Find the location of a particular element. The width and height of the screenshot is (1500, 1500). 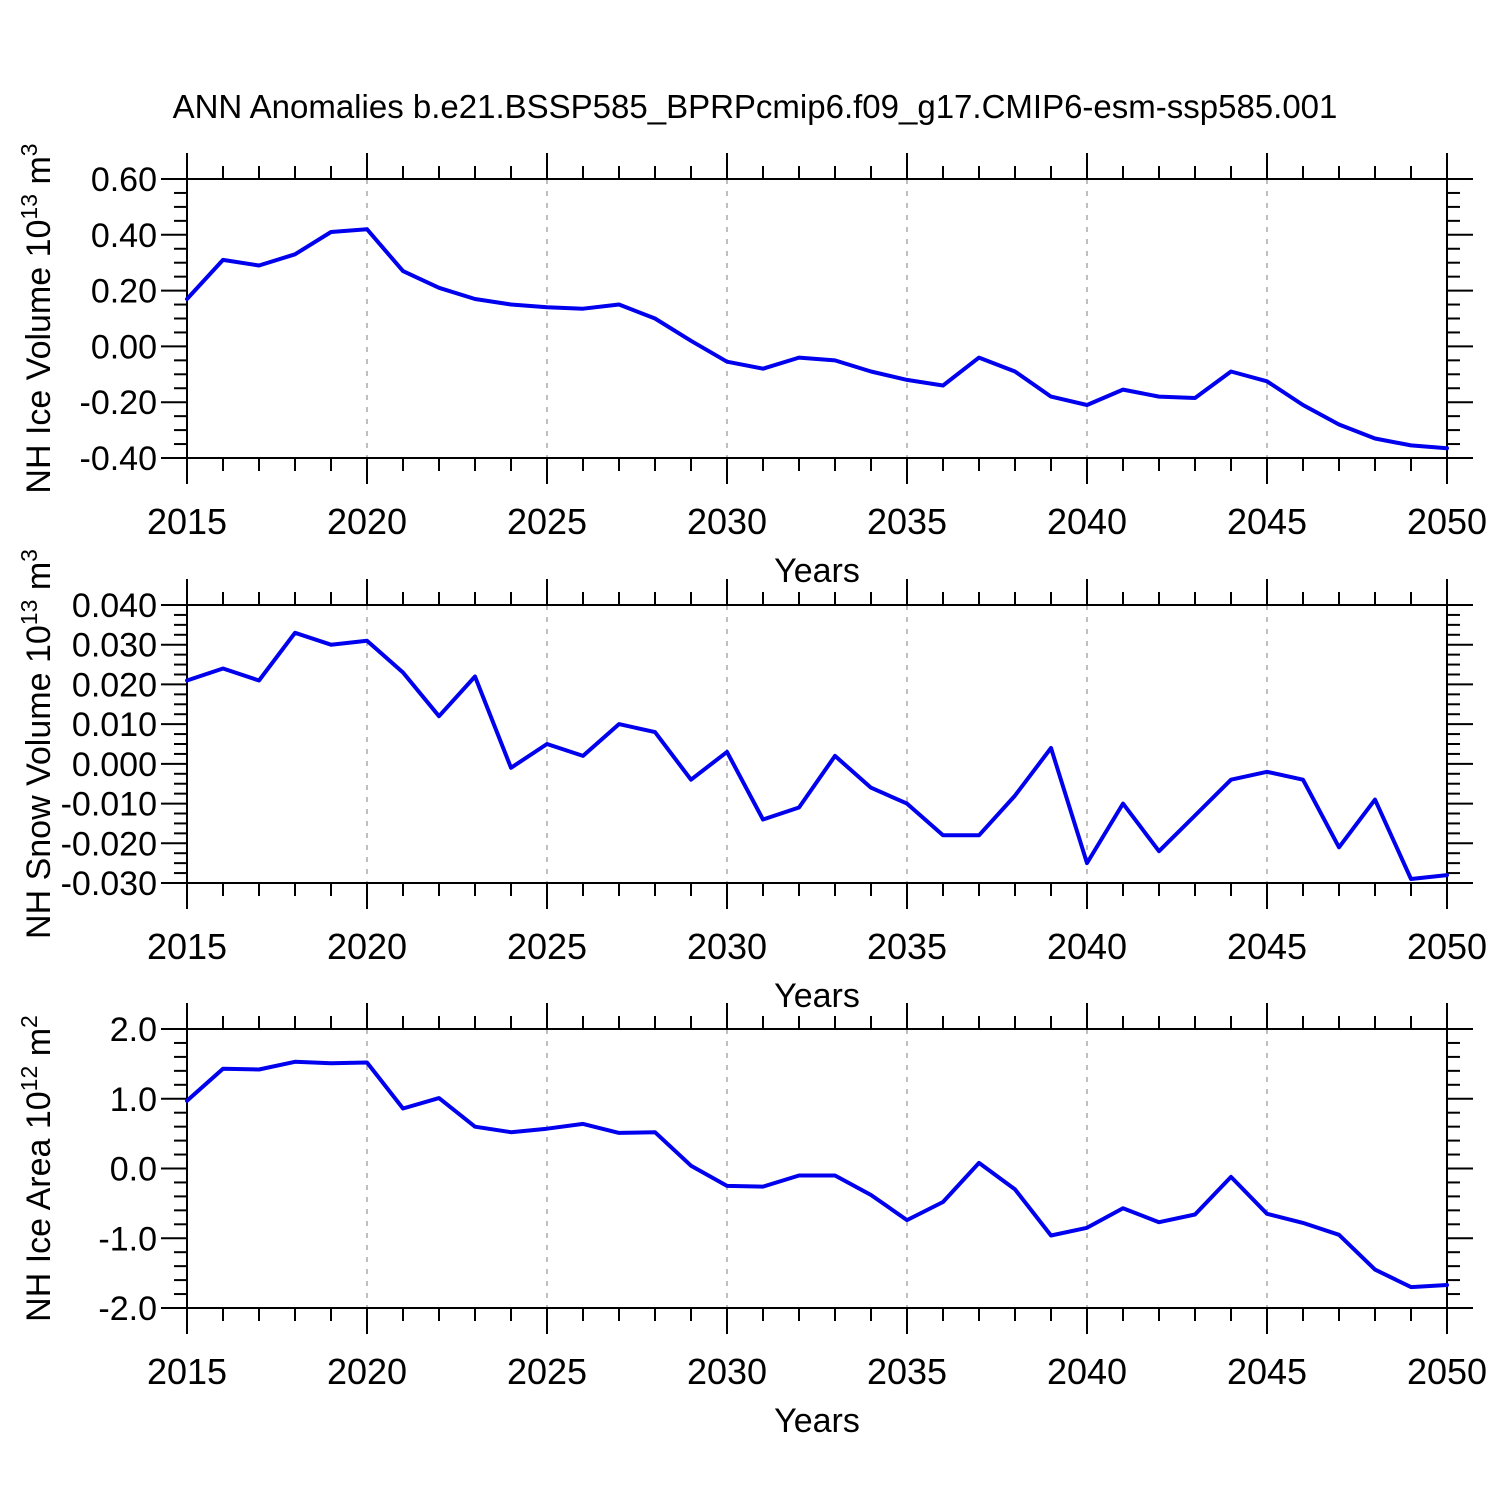

y-tick-label: 0.60 is located at coordinates (124, 180).